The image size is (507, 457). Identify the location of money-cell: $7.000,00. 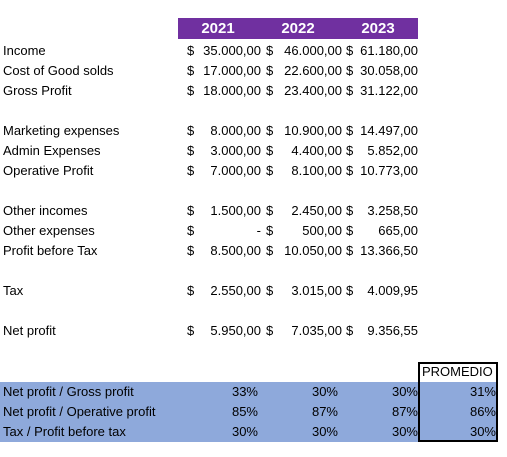
(224, 171).